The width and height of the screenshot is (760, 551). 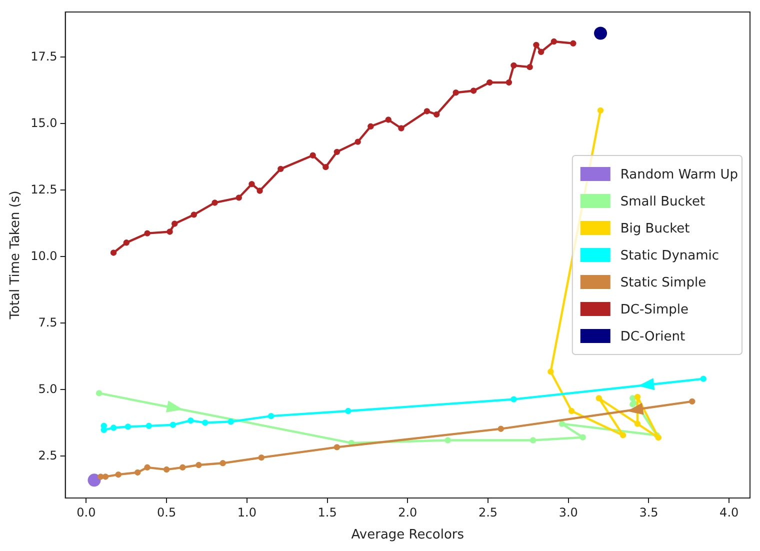 I want to click on legend-label: Static Dynamic, so click(x=670, y=256).